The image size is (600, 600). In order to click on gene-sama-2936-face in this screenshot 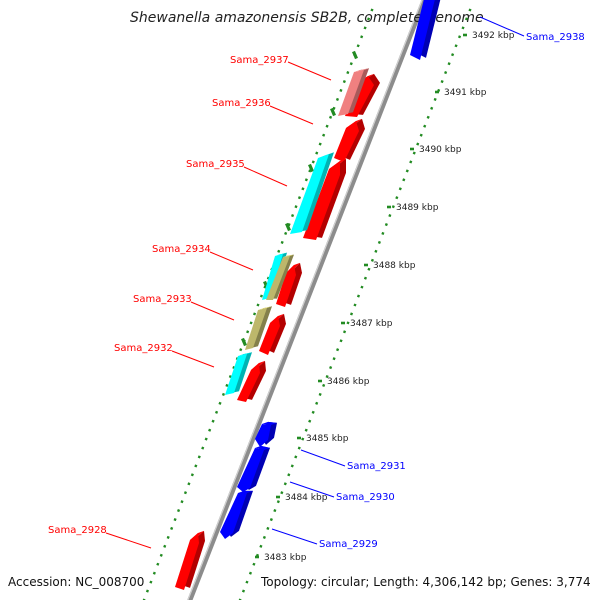, I will do `click(346, 141)`.